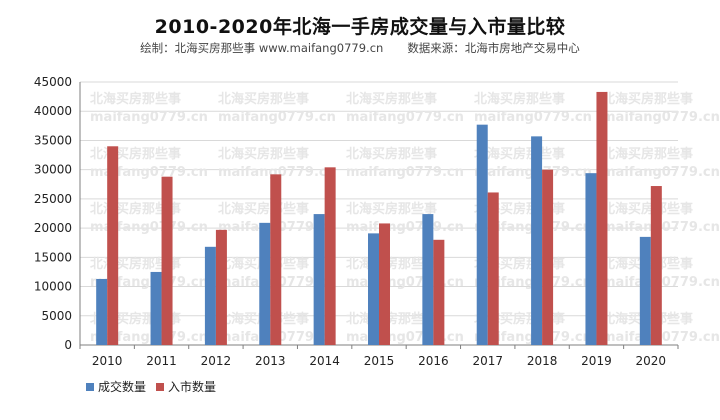 The width and height of the screenshot is (720, 420). What do you see at coordinates (160, 386) in the screenshot?
I see `legend-swatch-enter` at bounding box center [160, 386].